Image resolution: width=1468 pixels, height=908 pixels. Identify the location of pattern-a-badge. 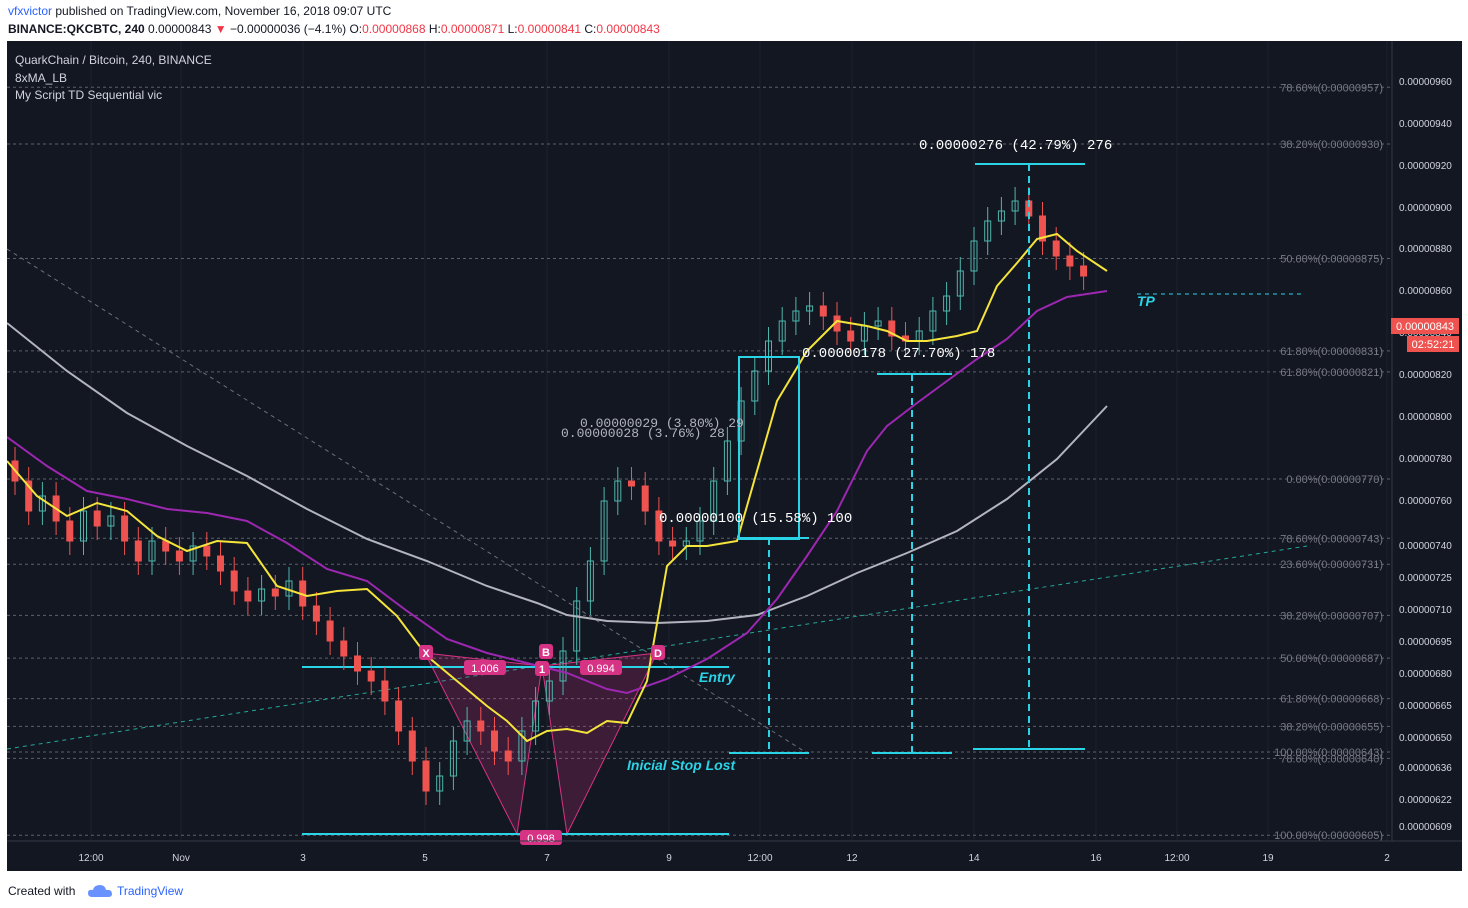
(542, 668).